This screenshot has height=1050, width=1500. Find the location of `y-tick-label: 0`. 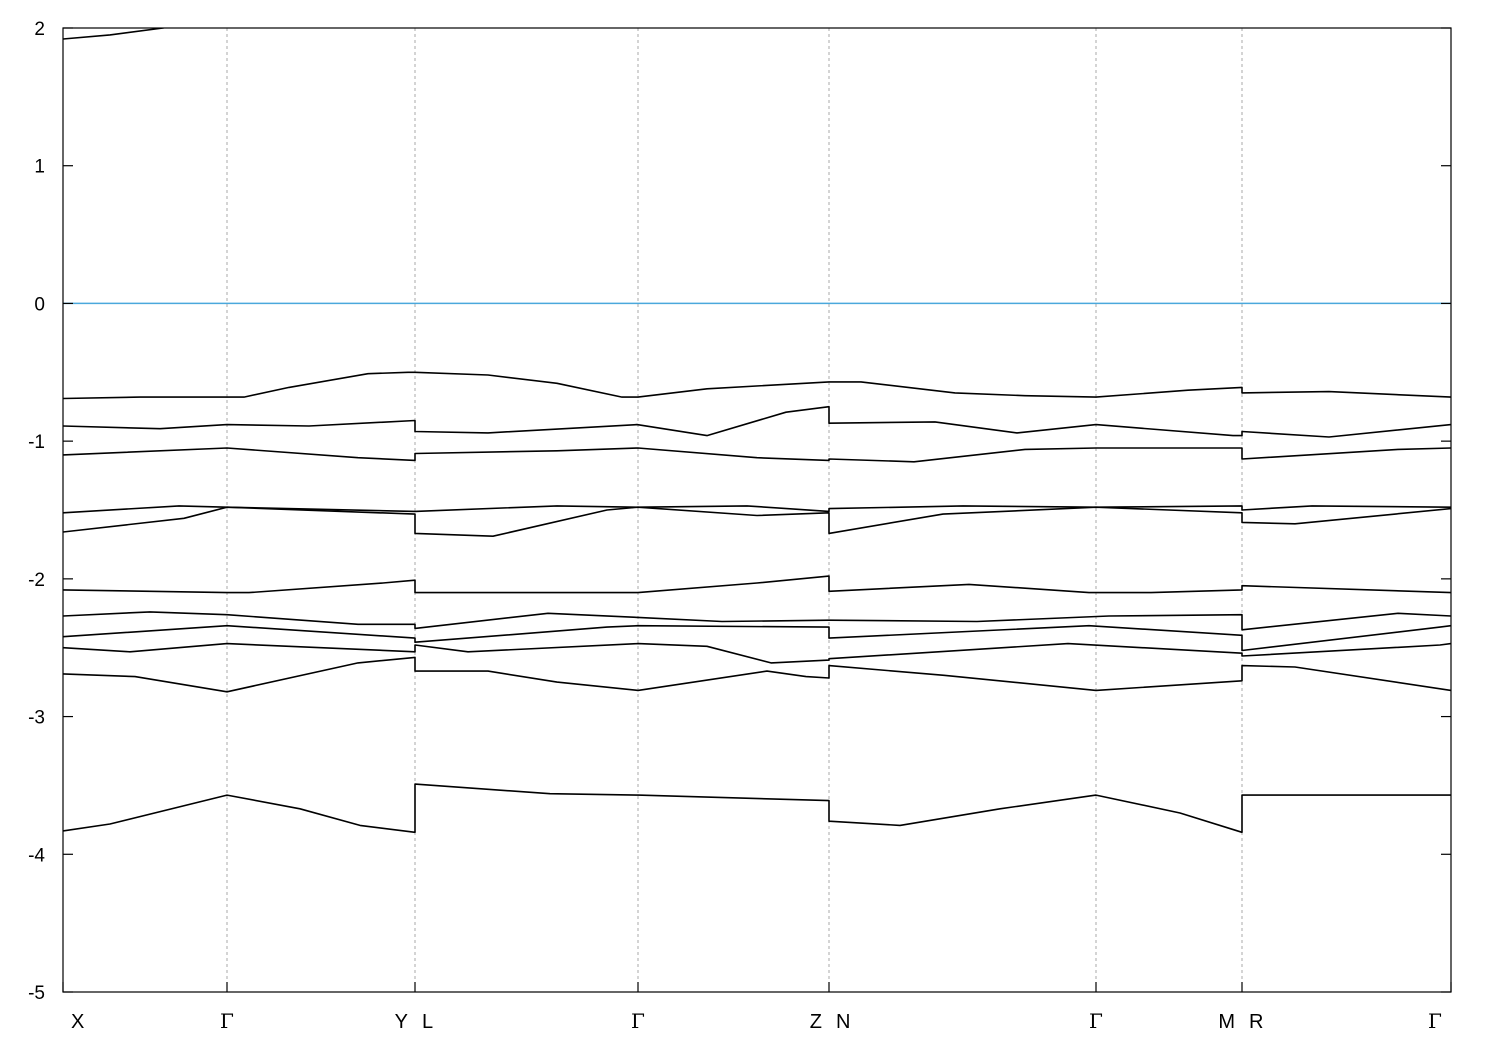

y-tick-label: 0 is located at coordinates (39, 304).